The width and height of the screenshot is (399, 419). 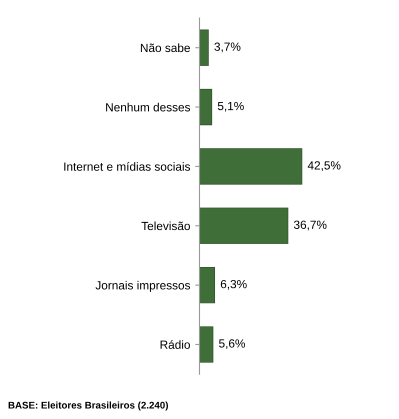 I want to click on data-label: 5,6%, so click(x=232, y=344).